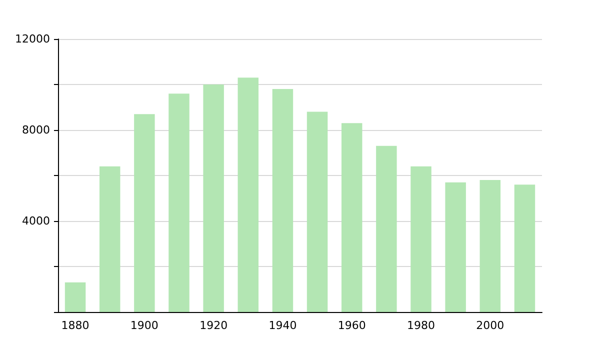 Image resolution: width=600 pixels, height=350 pixels. Describe the element at coordinates (36, 130) in the screenshot. I see `y-tick-label: 8000` at that location.